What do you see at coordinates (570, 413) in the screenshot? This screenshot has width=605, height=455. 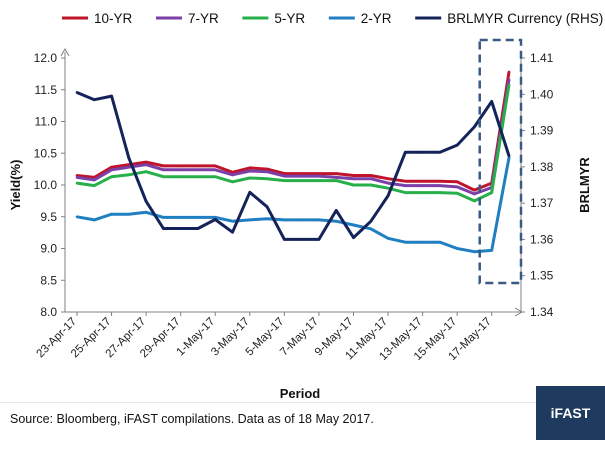 I see `ifast-logo: iFAST` at bounding box center [570, 413].